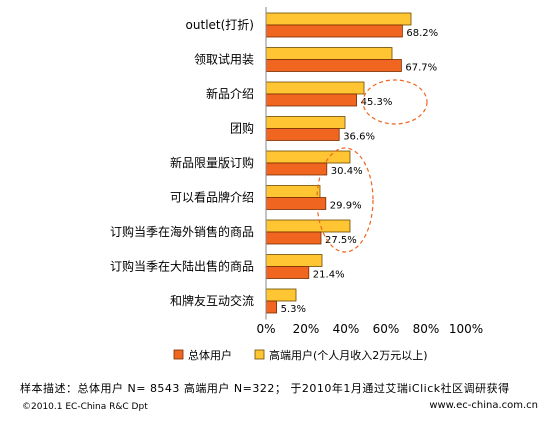 This screenshot has width=556, height=443. Describe the element at coordinates (346, 206) in the screenshot. I see `data-label: 29.9%` at that location.